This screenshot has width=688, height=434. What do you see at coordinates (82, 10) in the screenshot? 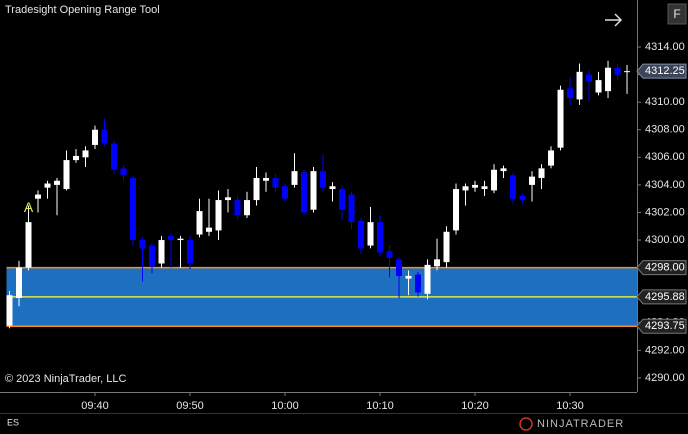
I see `chart-title: Tradesight Opening Range Tool` at bounding box center [82, 10].